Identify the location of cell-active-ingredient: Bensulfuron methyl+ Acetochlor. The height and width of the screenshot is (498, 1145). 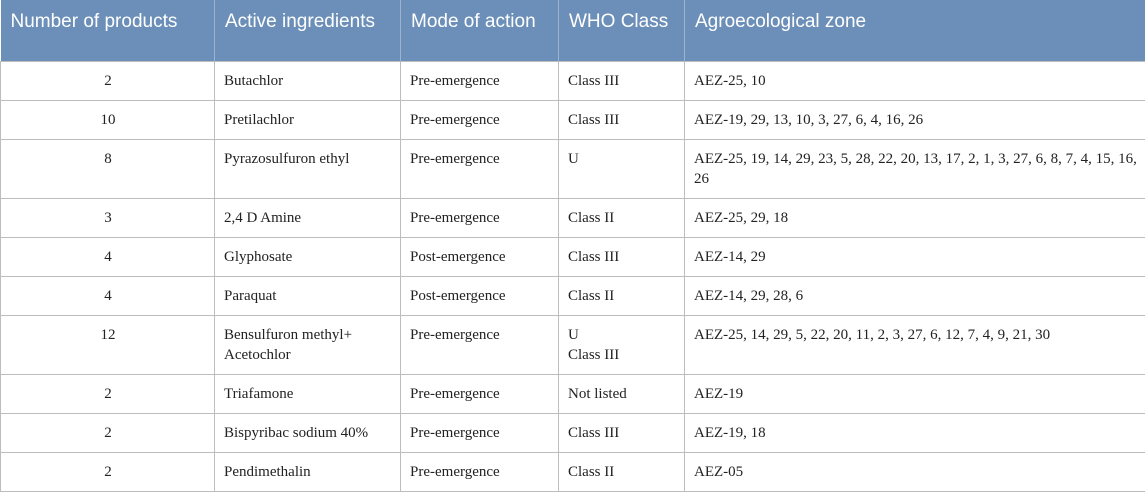
(307, 345).